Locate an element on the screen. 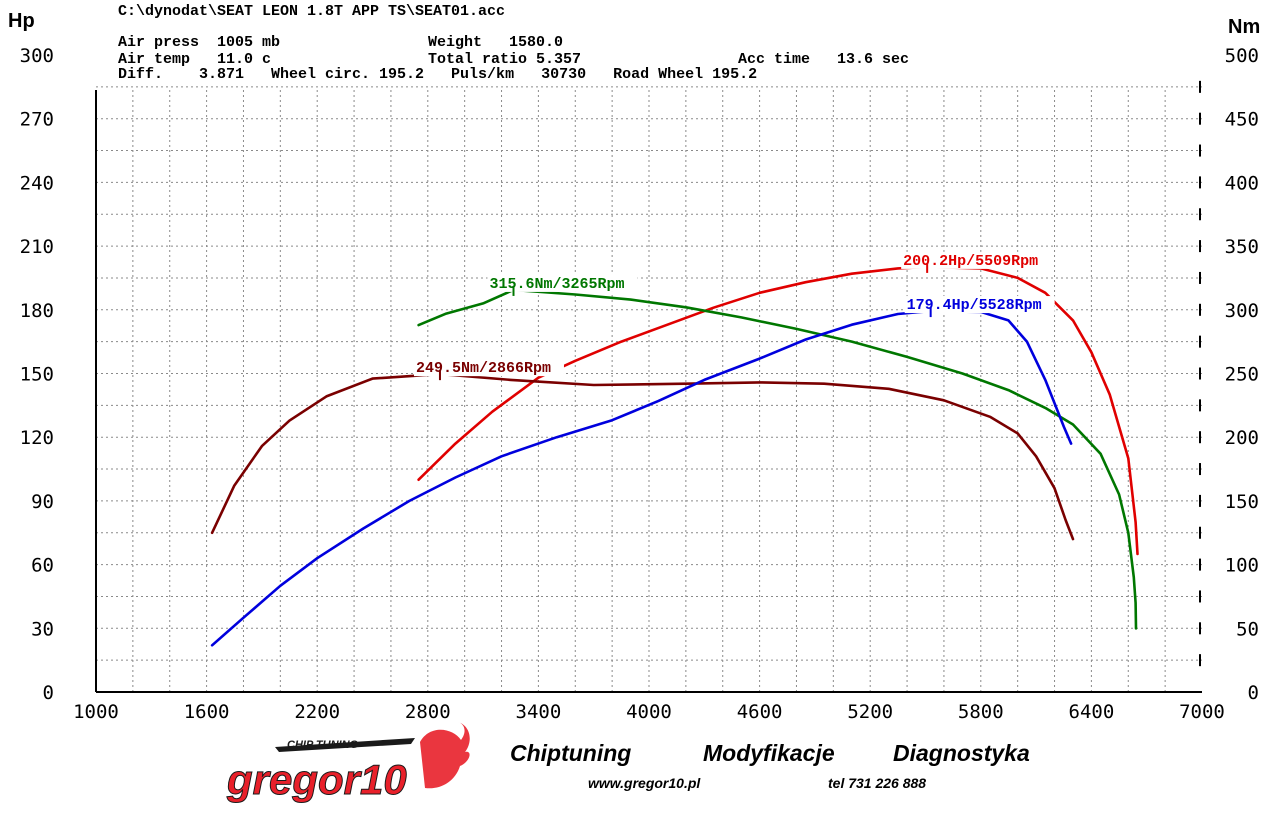  x-tick-label: 1600 is located at coordinates (207, 710).